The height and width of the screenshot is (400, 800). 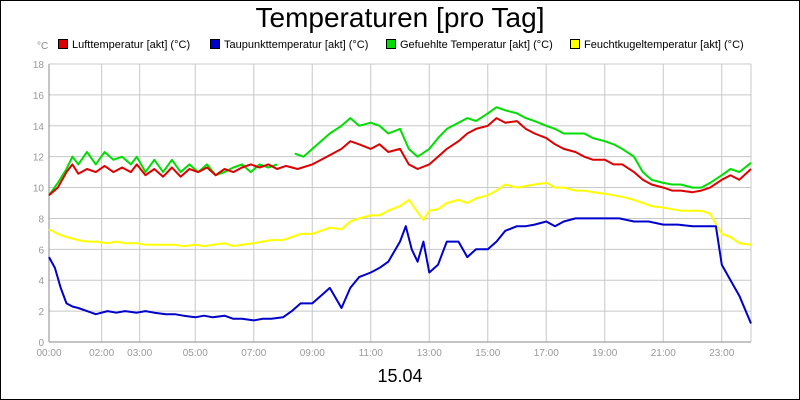 I want to click on x-tick-label: 05:00, so click(x=195, y=353).